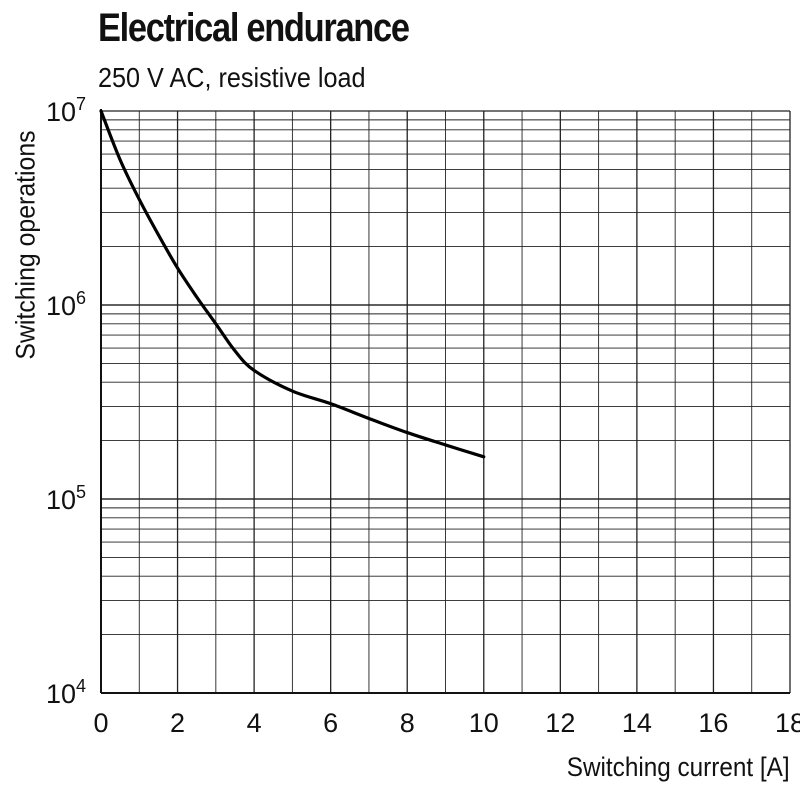 The image size is (800, 800). What do you see at coordinates (407, 723) in the screenshot?
I see `x-tick-label: 8` at bounding box center [407, 723].